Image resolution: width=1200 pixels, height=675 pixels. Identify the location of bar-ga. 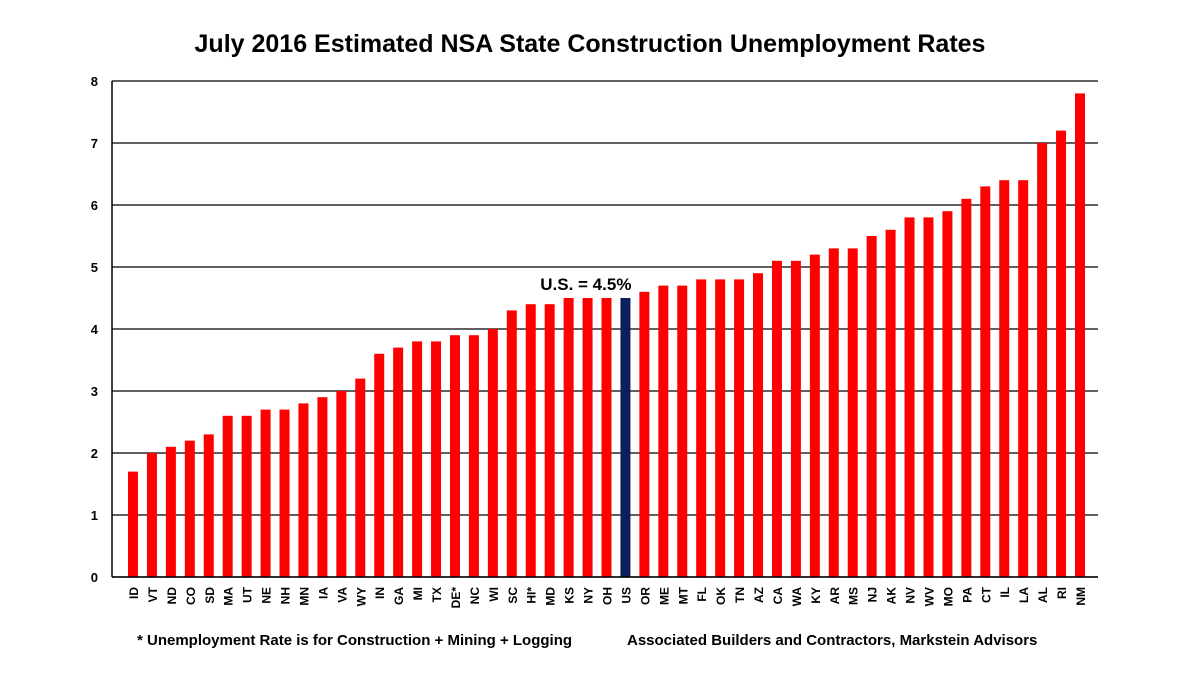
(398, 462).